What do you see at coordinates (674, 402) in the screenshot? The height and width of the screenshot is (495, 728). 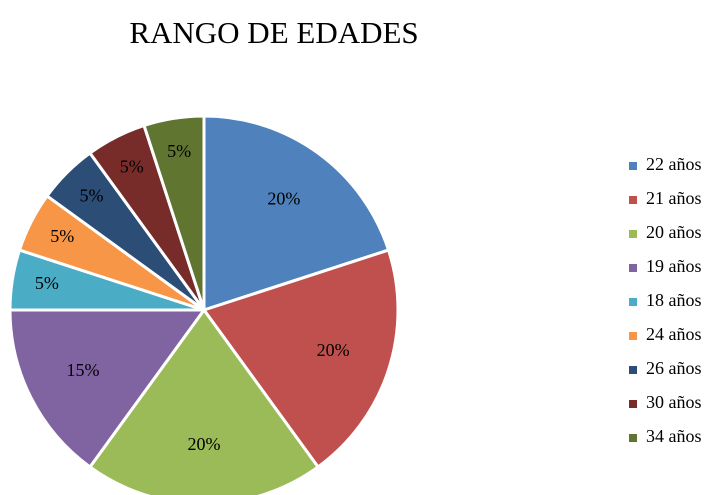 I see `legend-label: 30 años` at bounding box center [674, 402].